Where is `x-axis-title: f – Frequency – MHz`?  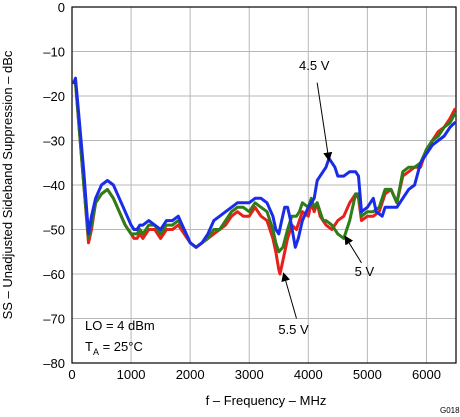
x-axis-title: f – Frequency – MHz is located at coordinates (266, 400).